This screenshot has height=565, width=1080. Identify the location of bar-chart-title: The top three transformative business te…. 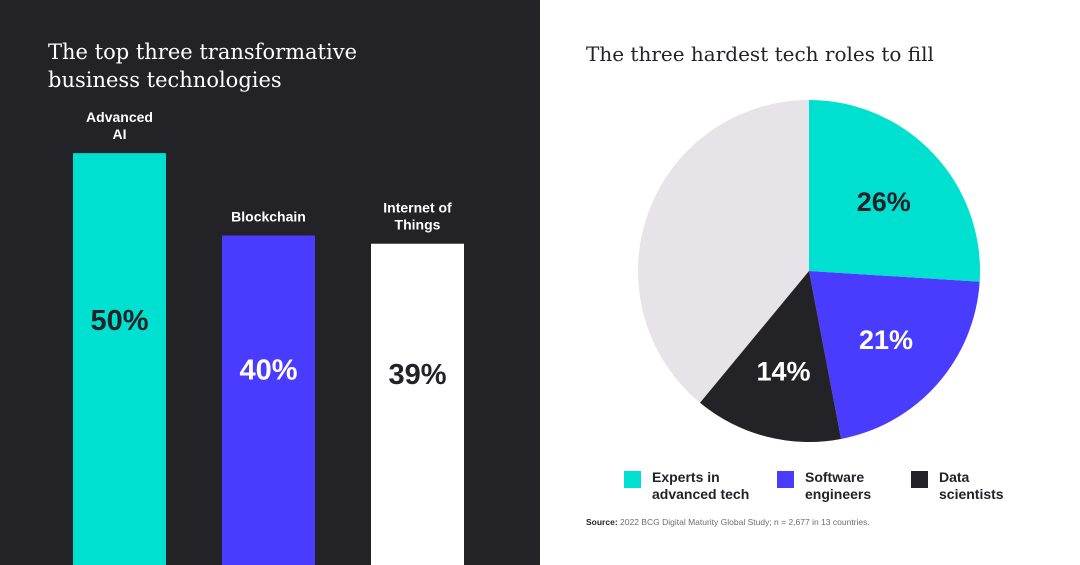
(203, 66).